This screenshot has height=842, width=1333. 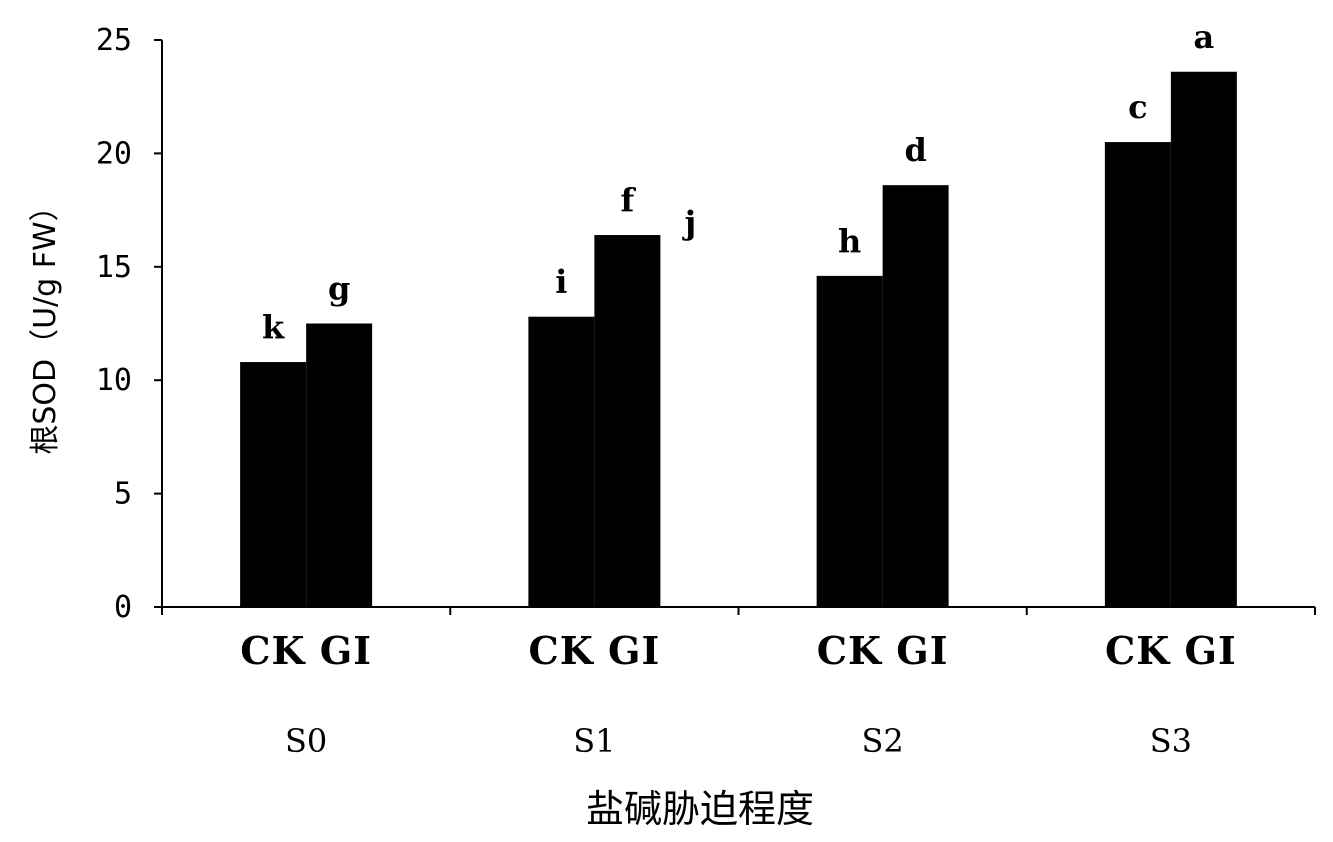 I want to click on significance-label-a: a, so click(x=1204, y=37).